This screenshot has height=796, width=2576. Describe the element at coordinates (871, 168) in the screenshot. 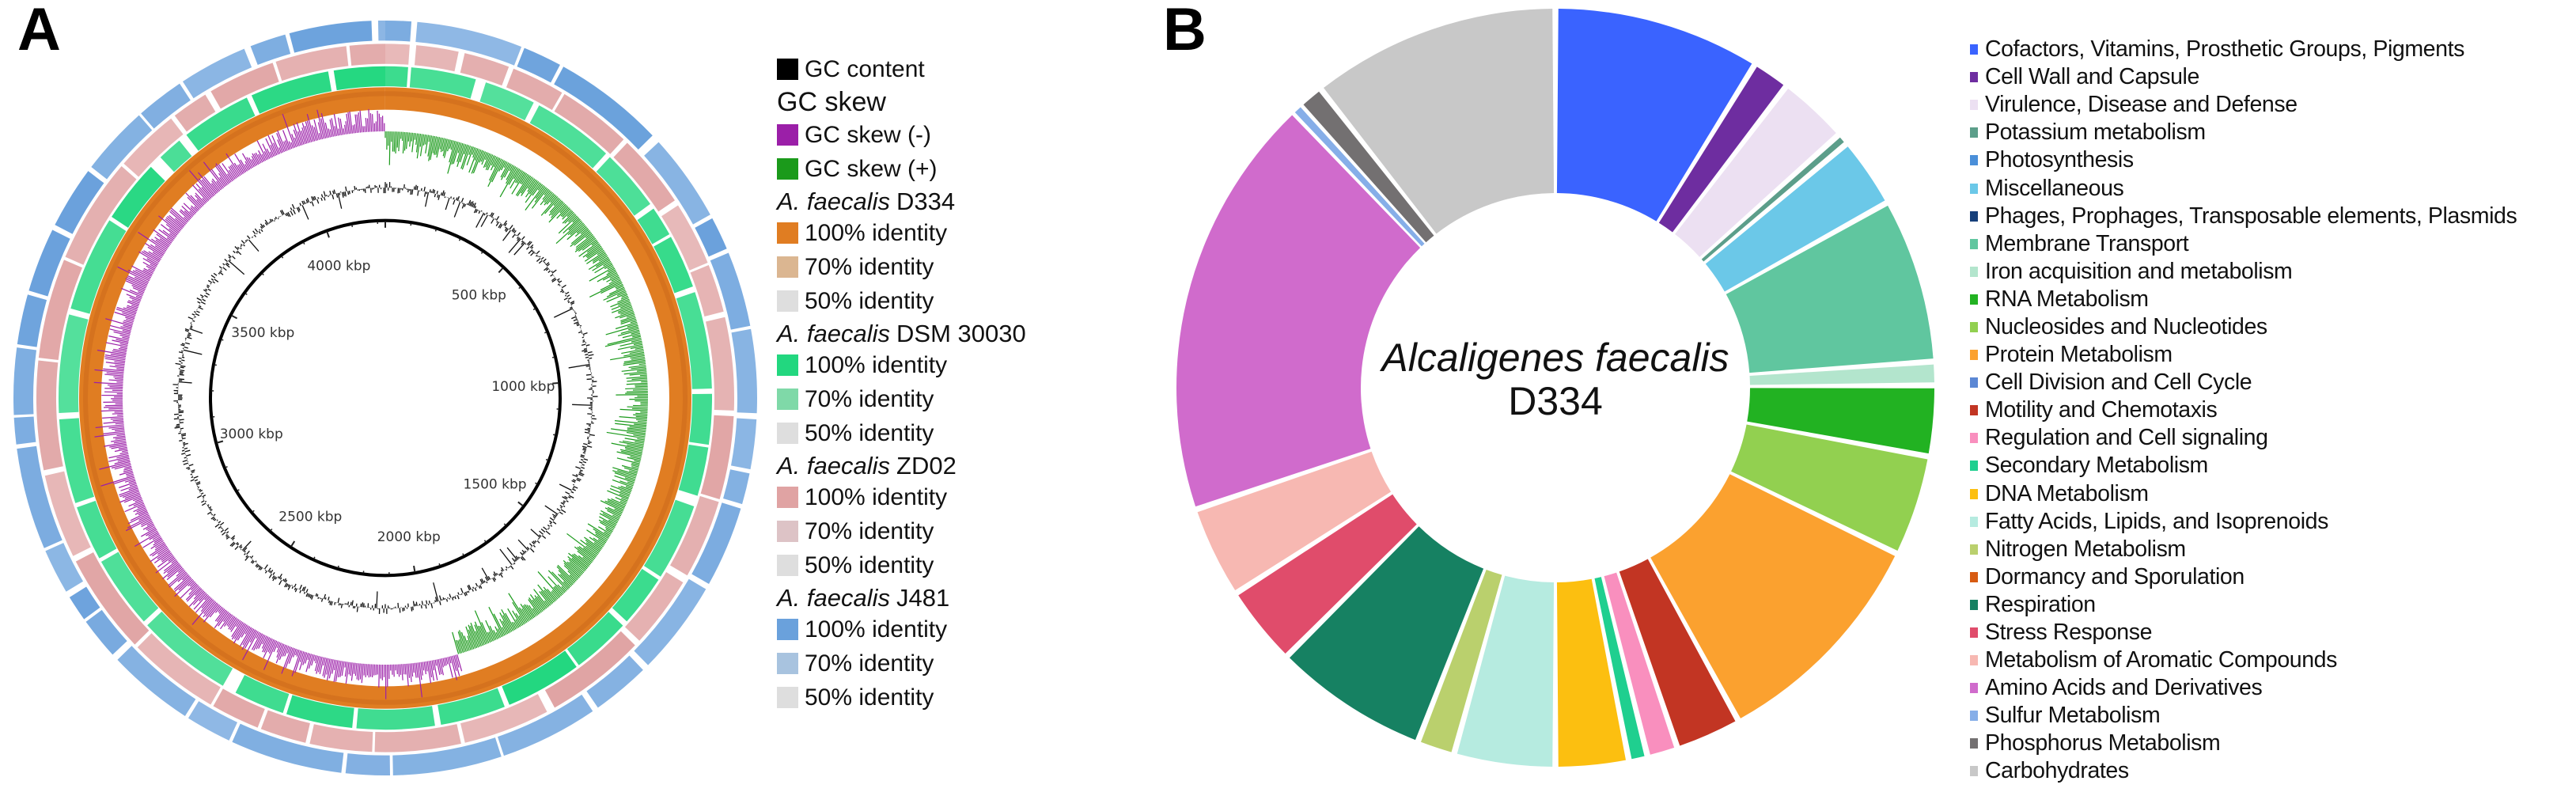

I see `legend-label: GC skew (+)` at that location.